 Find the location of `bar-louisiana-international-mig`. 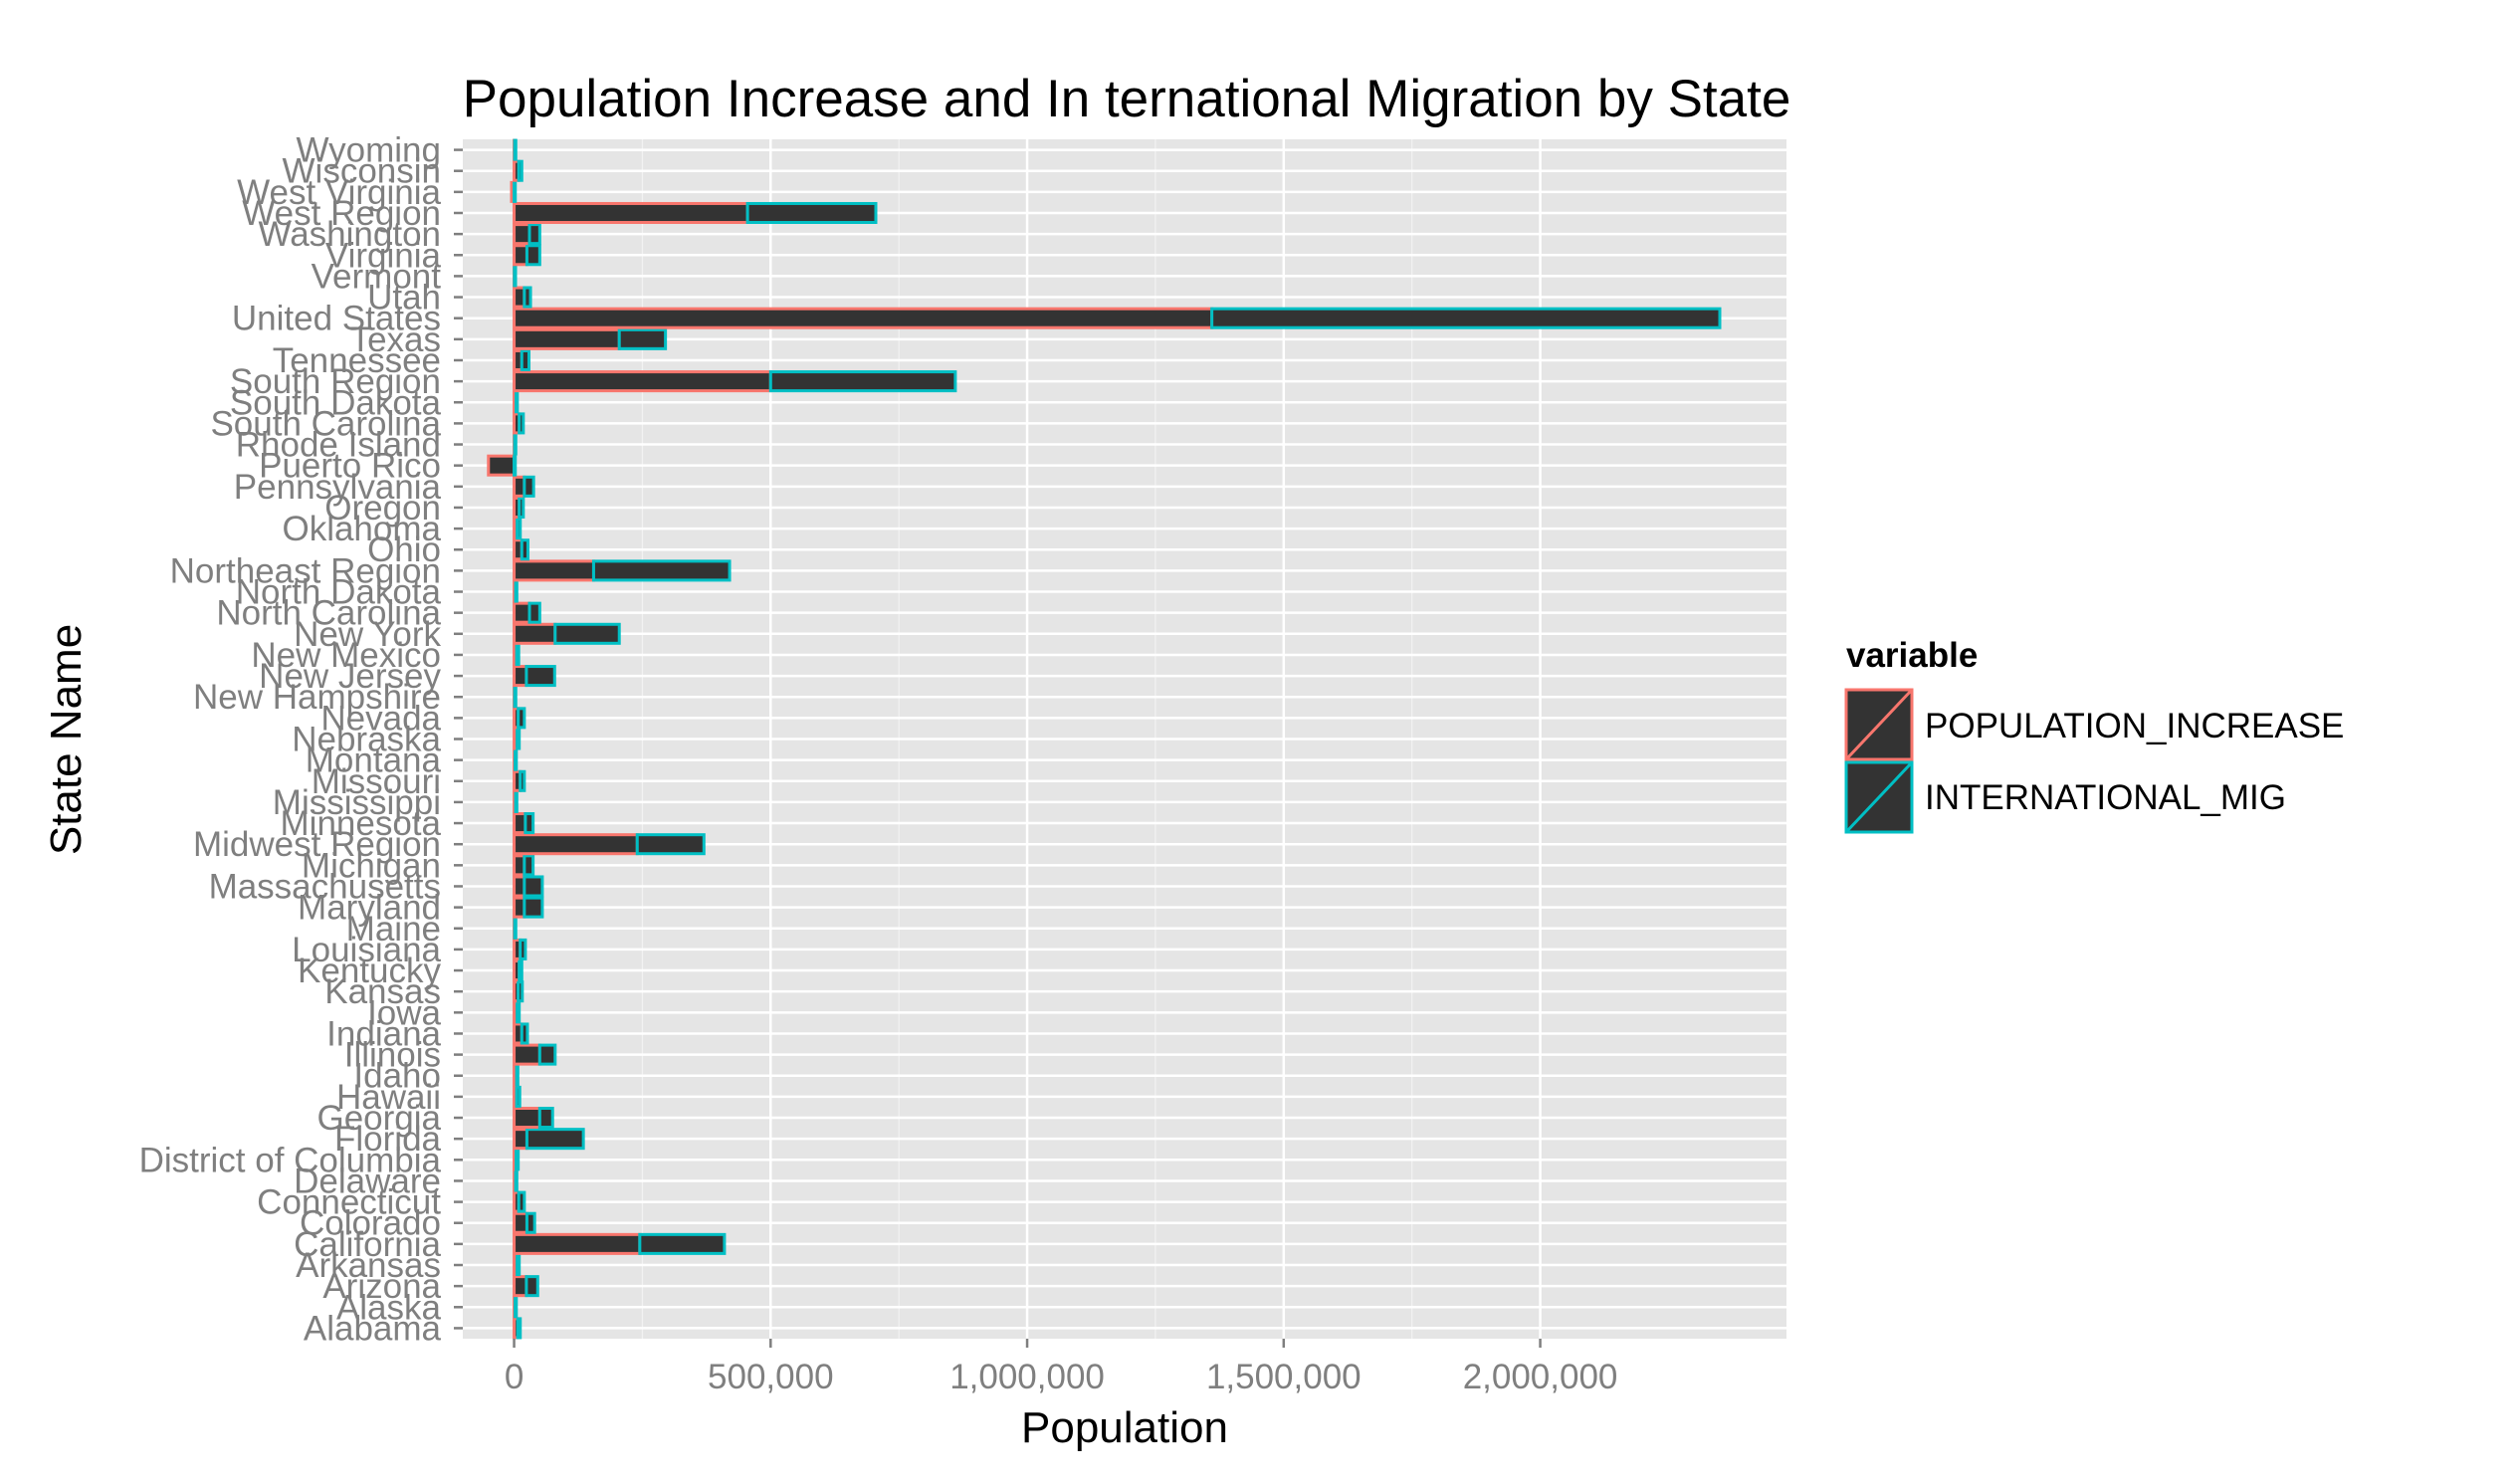

bar-louisiana-international-mig is located at coordinates (523, 949).